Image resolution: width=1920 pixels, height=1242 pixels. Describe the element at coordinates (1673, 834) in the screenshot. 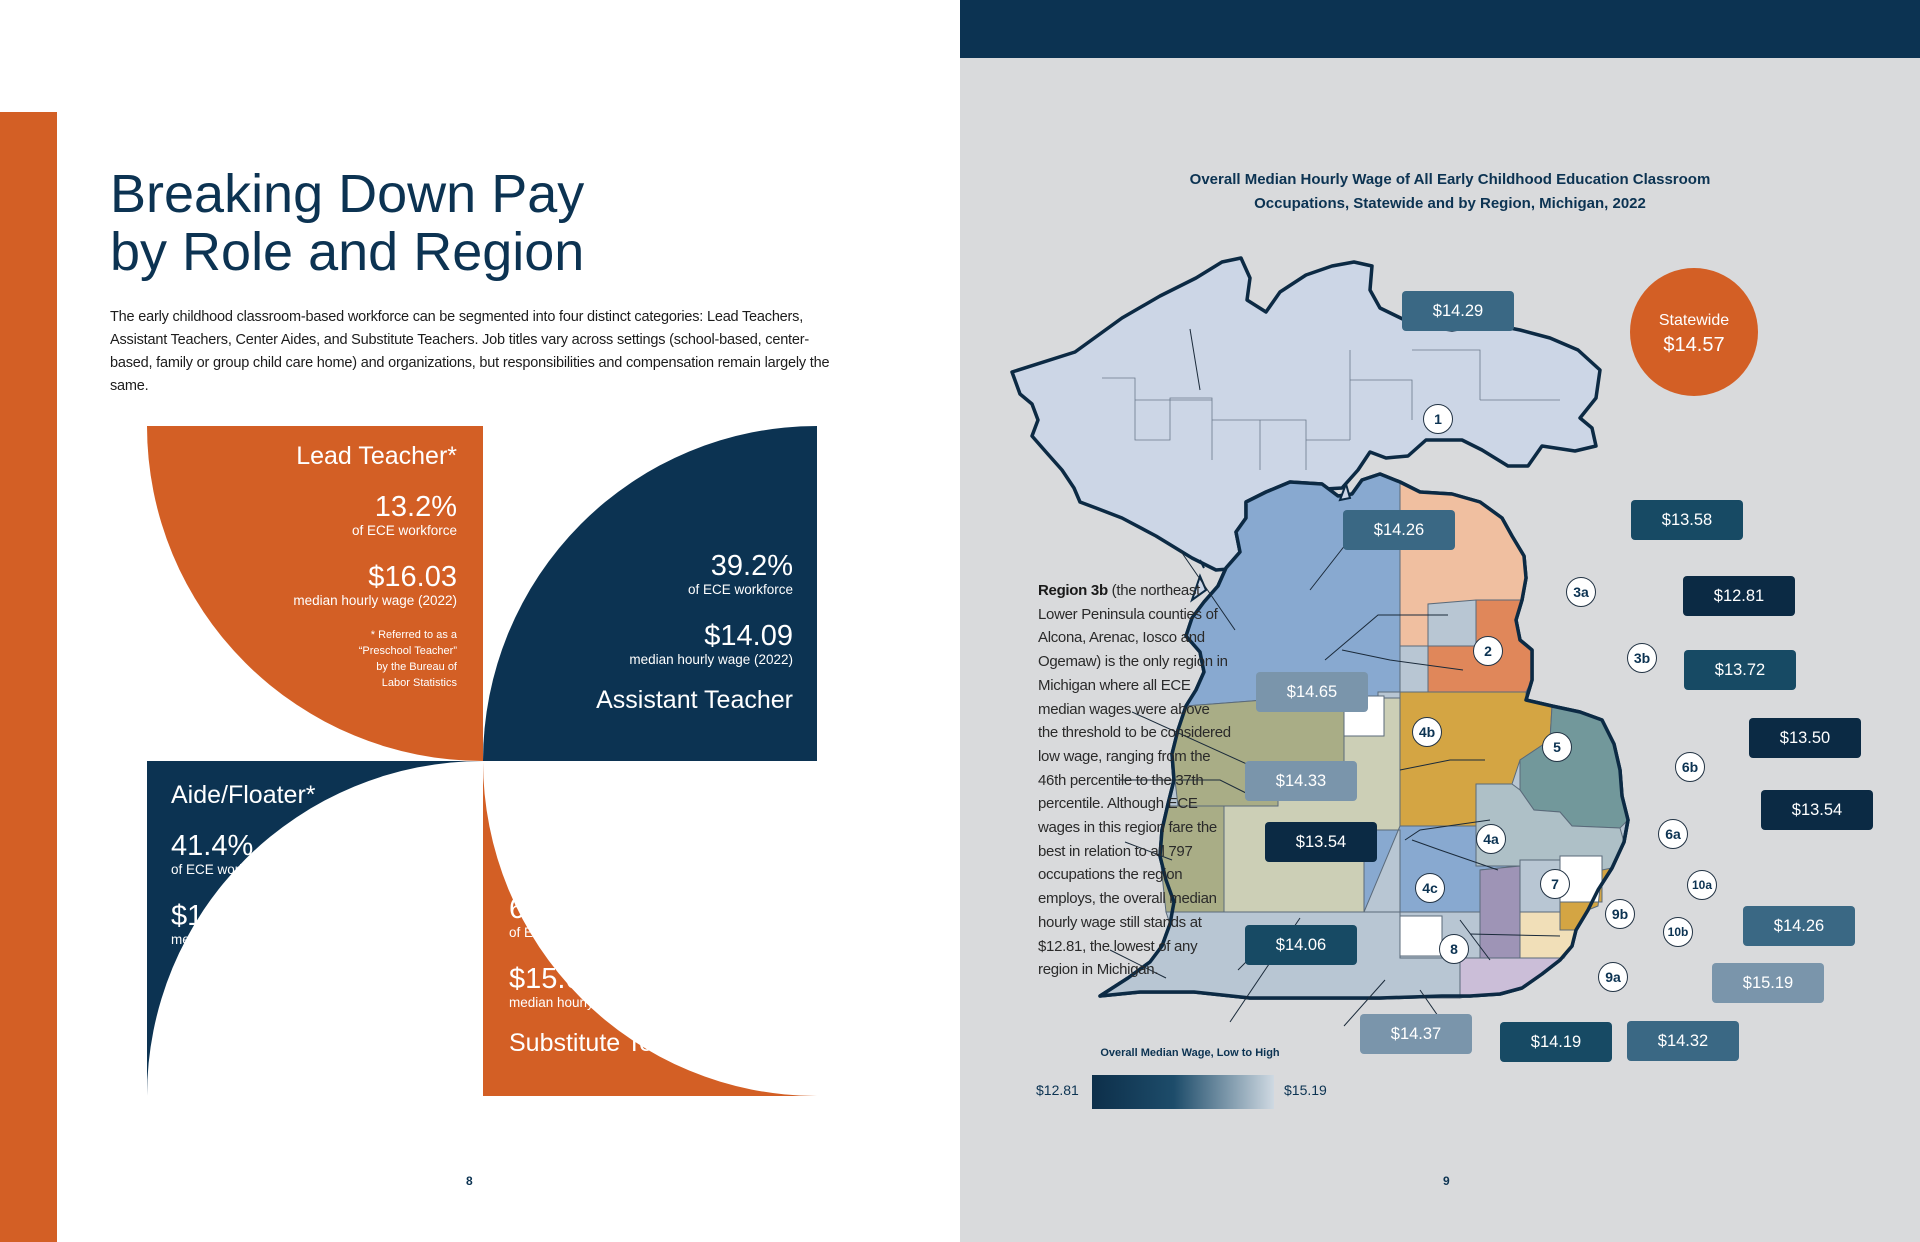

I see `region-marker-6a: 6a` at that location.